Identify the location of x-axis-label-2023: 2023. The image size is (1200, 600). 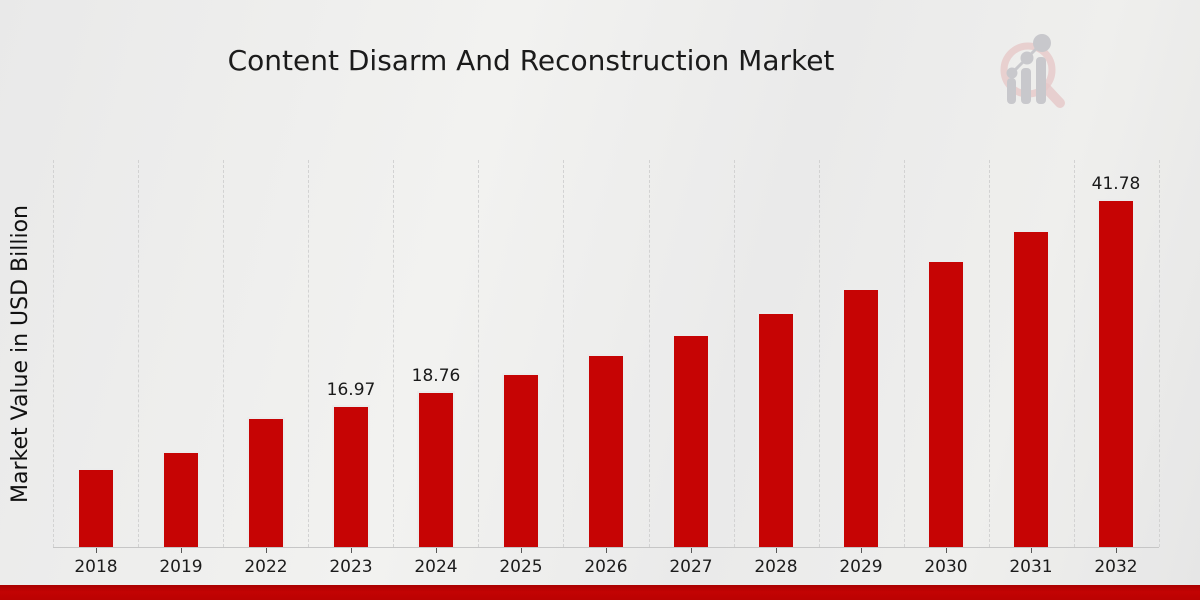
(351, 567).